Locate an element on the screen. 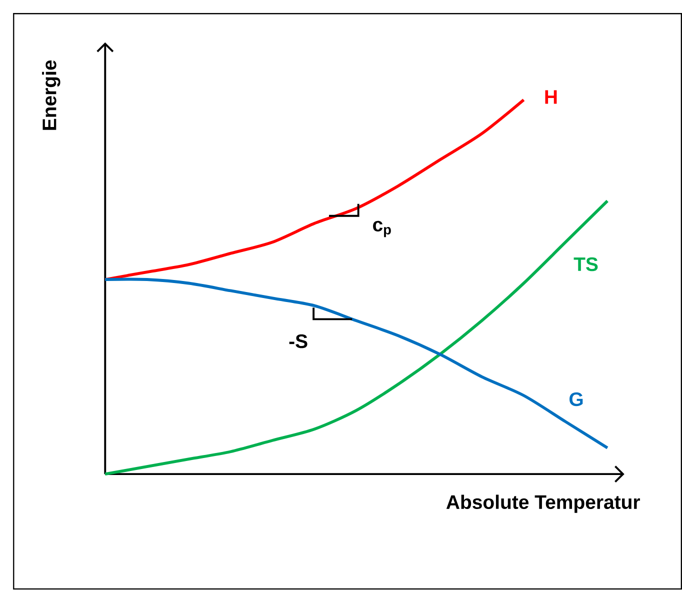 This screenshot has width=682, height=590. series-label: H is located at coordinates (551, 97).